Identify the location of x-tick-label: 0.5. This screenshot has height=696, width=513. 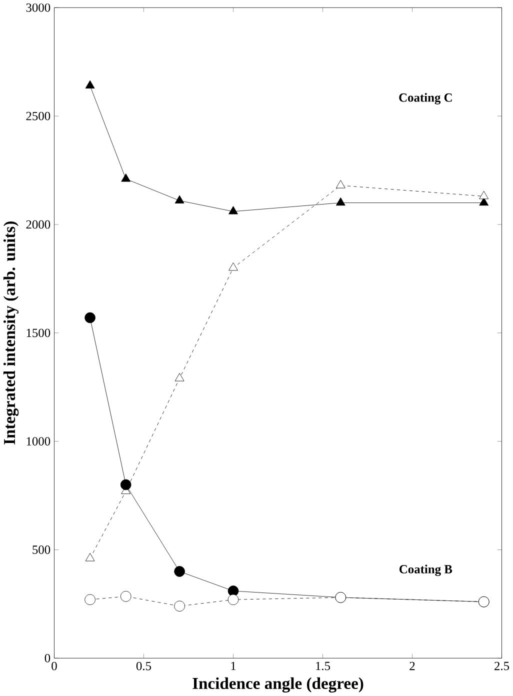
(144, 666).